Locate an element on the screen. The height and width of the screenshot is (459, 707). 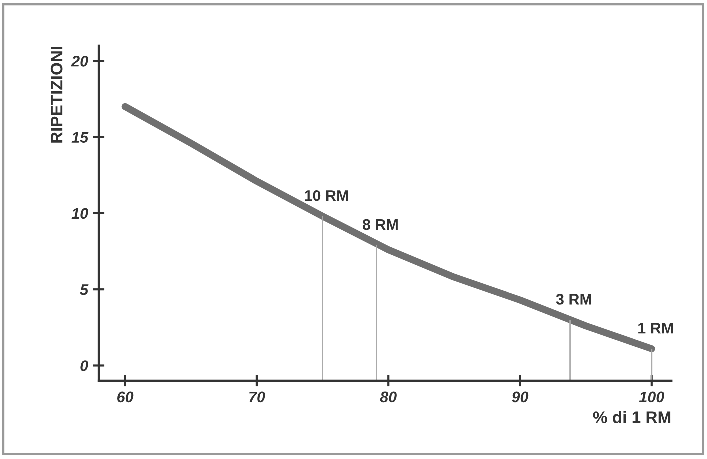
y-tick-label: 5 is located at coordinates (84, 290).